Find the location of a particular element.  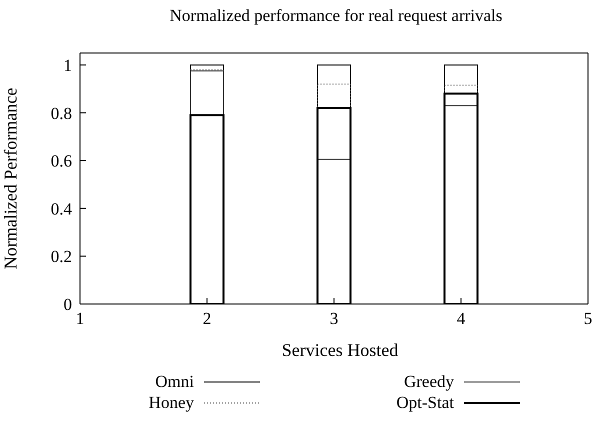

y-tick-label: 0.6 is located at coordinates (61, 161).